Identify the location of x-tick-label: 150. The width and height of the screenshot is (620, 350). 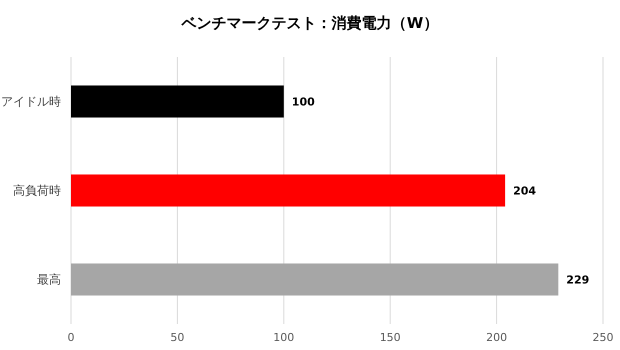
(390, 337).